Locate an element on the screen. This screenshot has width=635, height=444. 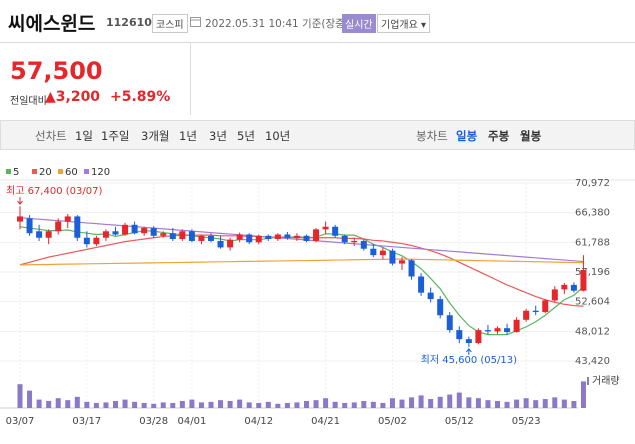
period-tab: 1년 is located at coordinates (188, 136).